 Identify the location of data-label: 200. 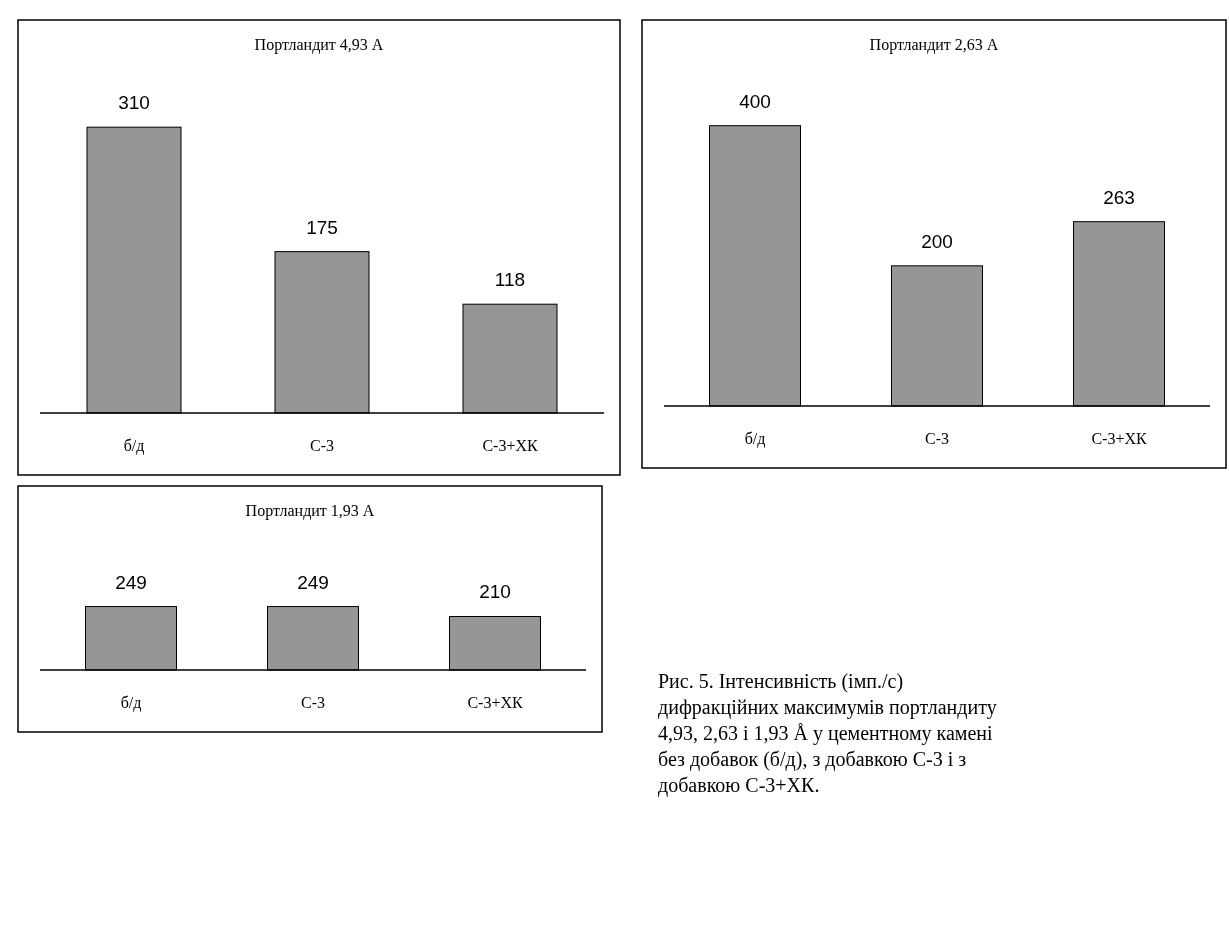
(937, 241).